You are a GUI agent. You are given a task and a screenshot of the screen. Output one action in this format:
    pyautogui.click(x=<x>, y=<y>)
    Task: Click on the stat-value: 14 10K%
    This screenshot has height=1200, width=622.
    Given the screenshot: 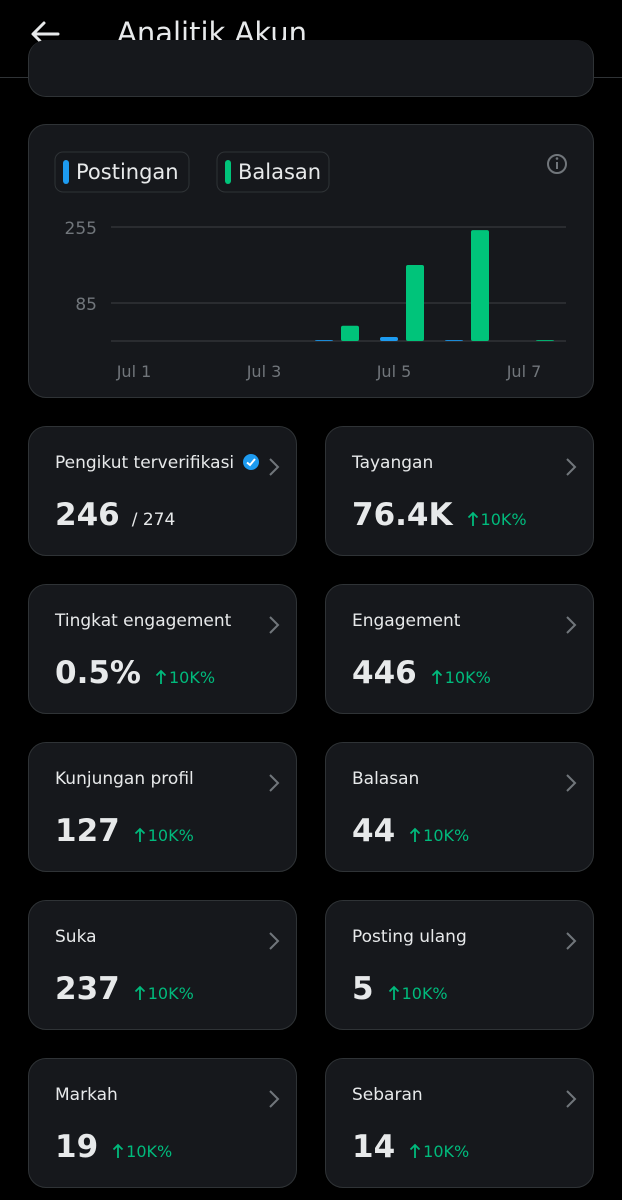 What is the action you would take?
    pyautogui.click(x=410, y=1147)
    